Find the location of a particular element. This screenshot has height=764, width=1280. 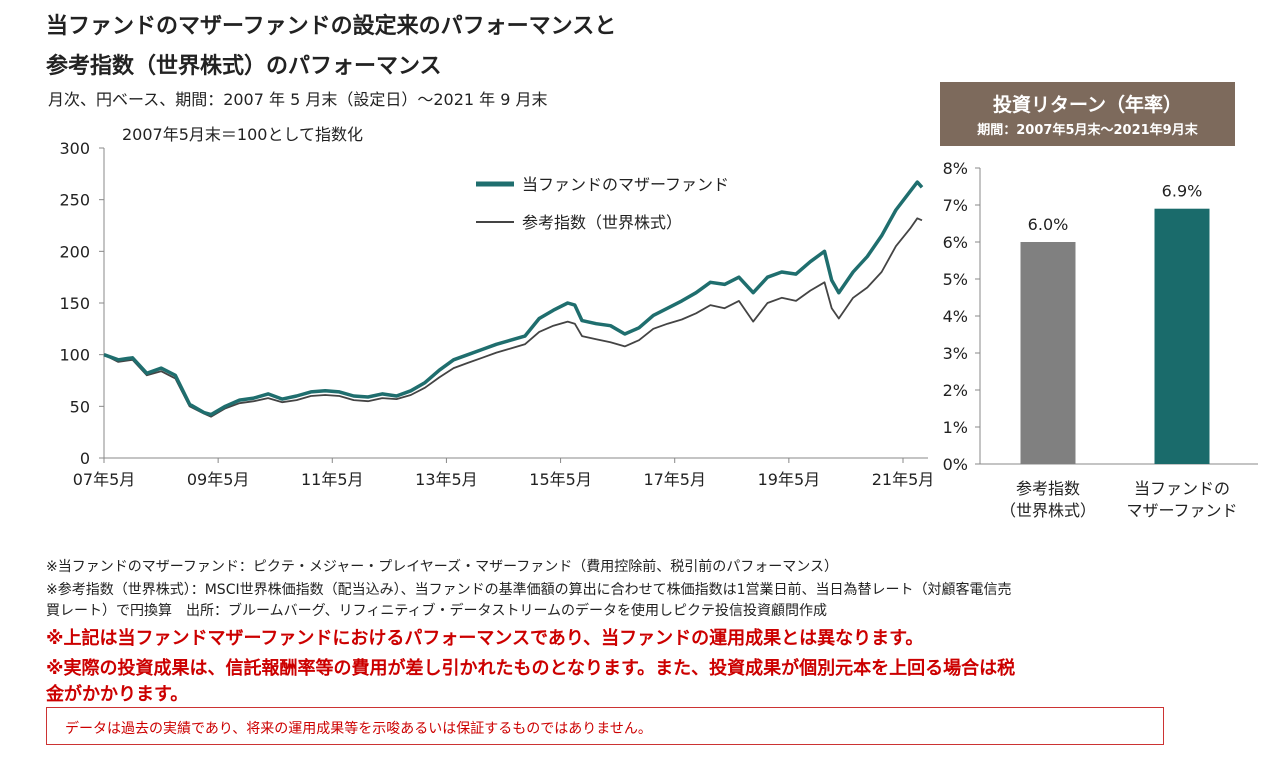

y-tick-label: 200 is located at coordinates (74, 251).